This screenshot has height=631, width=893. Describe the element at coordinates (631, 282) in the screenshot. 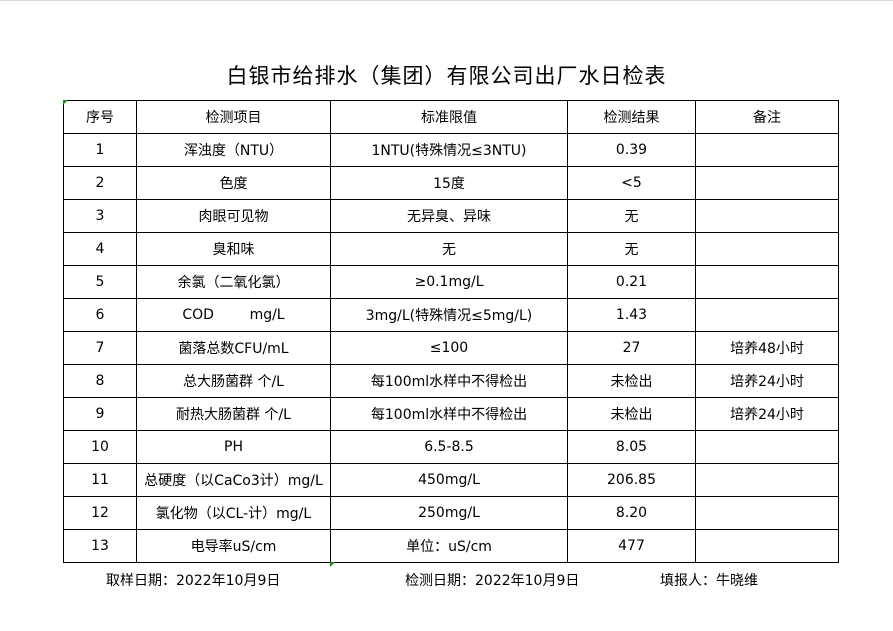

I see `cell-result: 0.21` at that location.